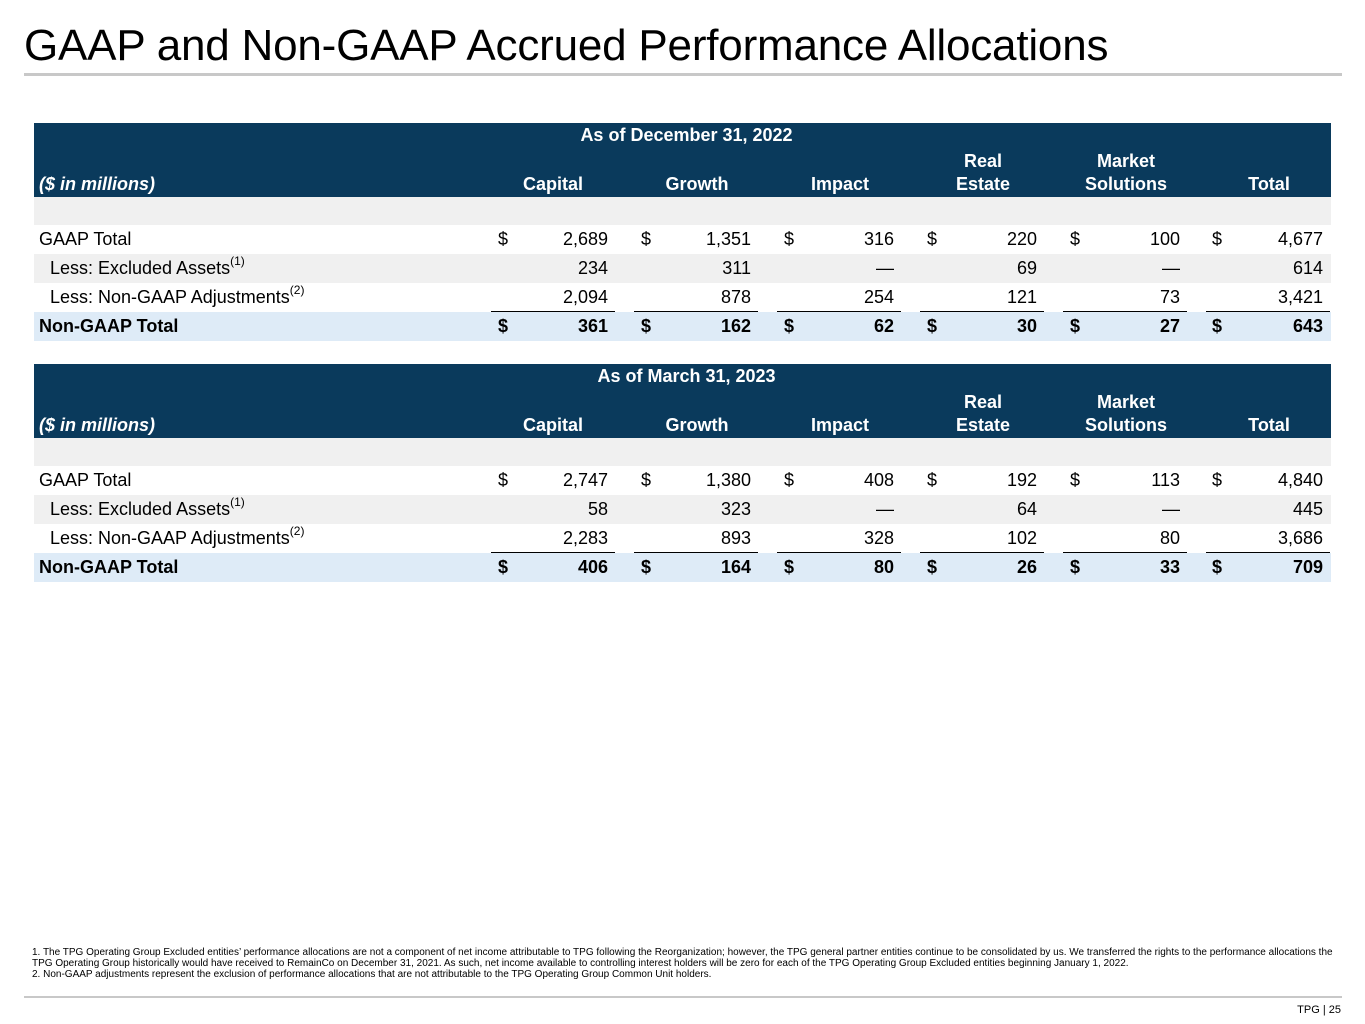 The height and width of the screenshot is (1024, 1365). What do you see at coordinates (585, 239) in the screenshot?
I see `cell-capital: 2,689` at bounding box center [585, 239].